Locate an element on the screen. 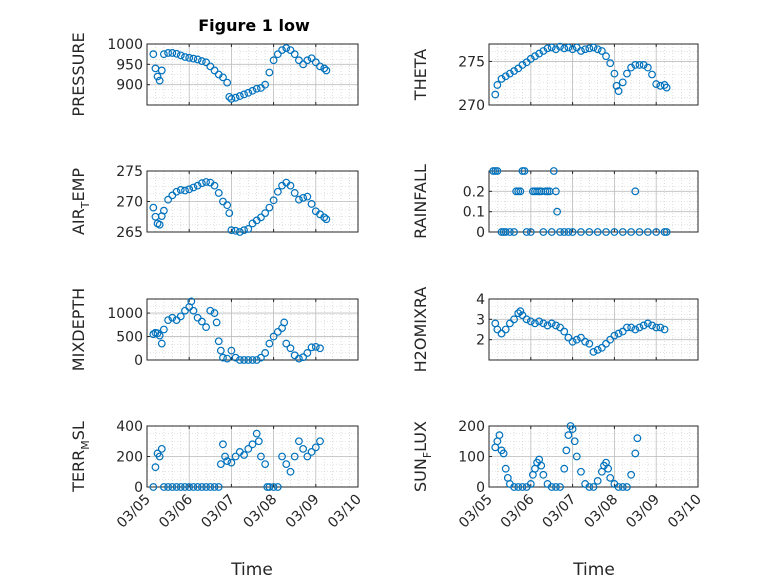  y-tick-label: 265 is located at coordinates (129, 233).